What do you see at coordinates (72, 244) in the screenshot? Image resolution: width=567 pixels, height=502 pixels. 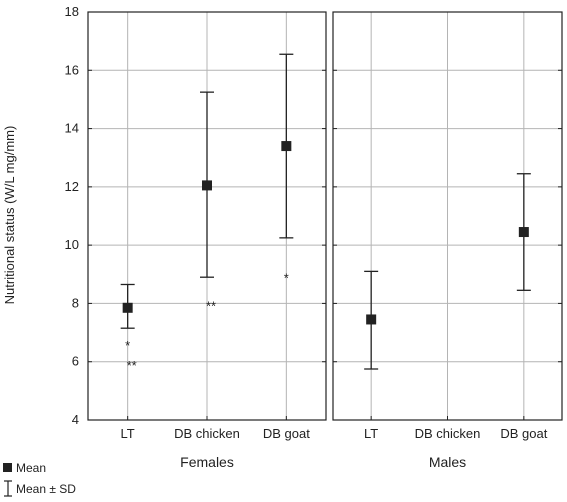 I see `y-tick-label: 10` at bounding box center [72, 244].